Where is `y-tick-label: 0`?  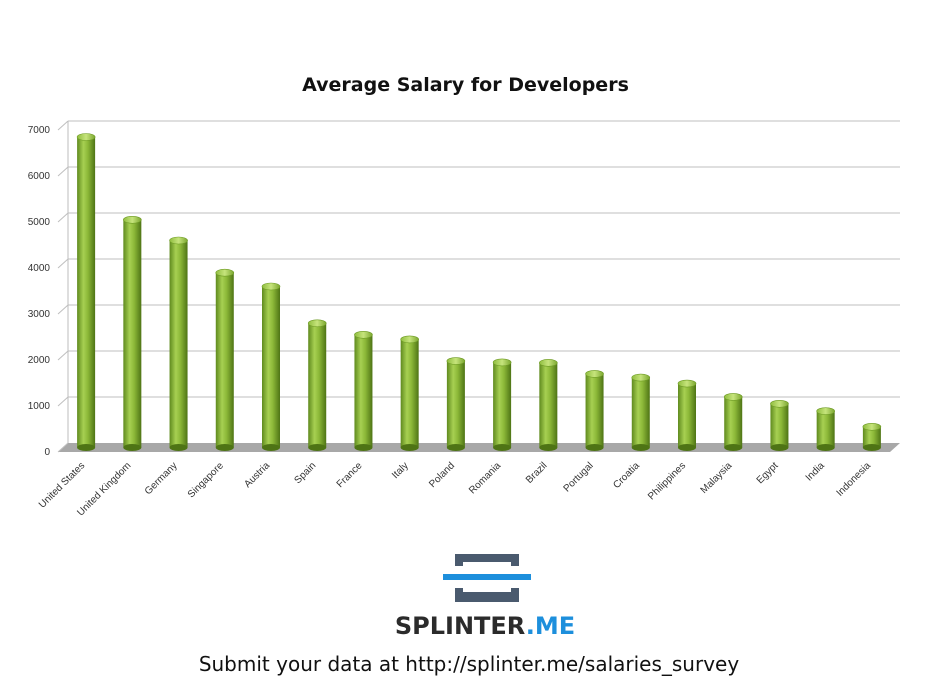 y-tick-label: 0 is located at coordinates (47, 452).